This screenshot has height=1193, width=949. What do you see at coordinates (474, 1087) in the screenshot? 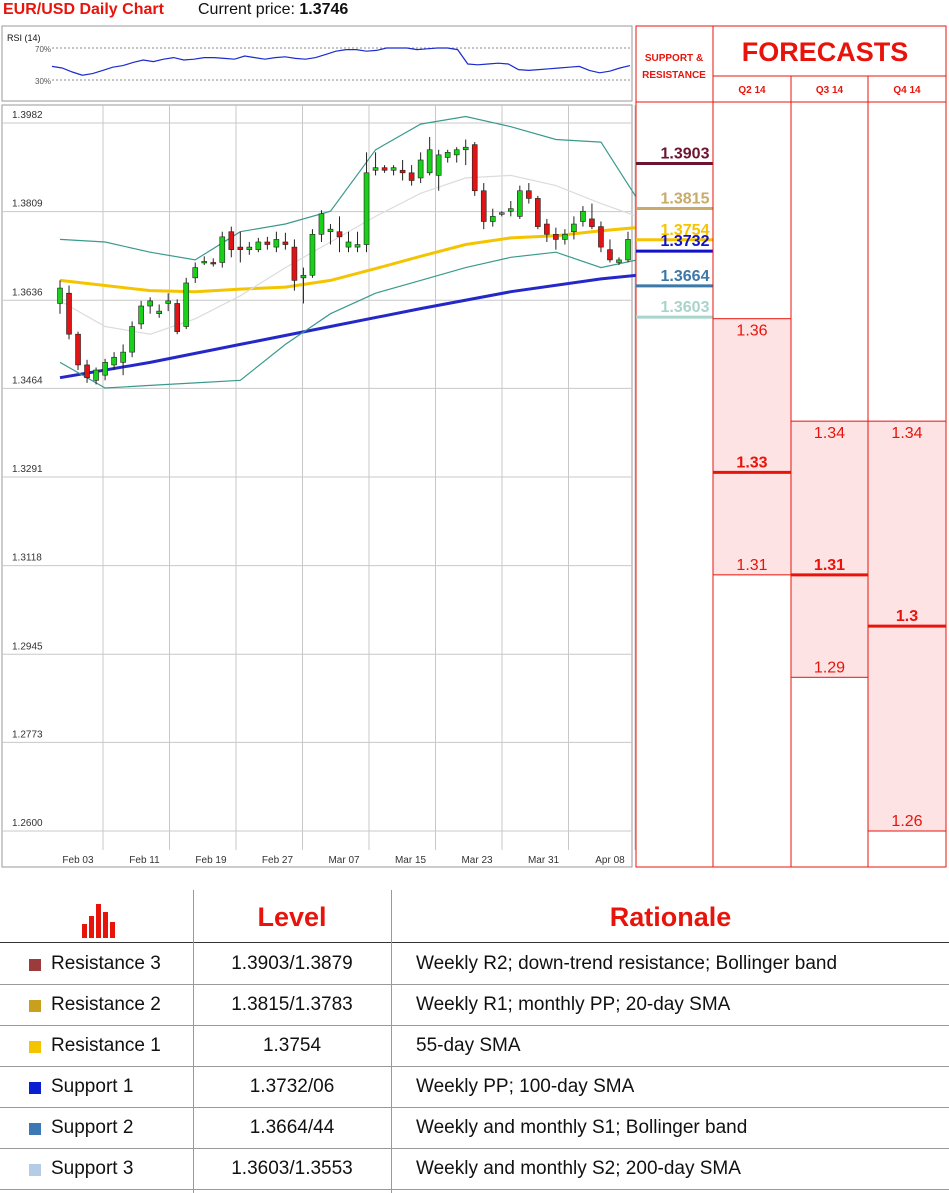
I see `table-row: Support 1 1.3732/06 Weekly PP; 100-day SMA` at bounding box center [474, 1087].